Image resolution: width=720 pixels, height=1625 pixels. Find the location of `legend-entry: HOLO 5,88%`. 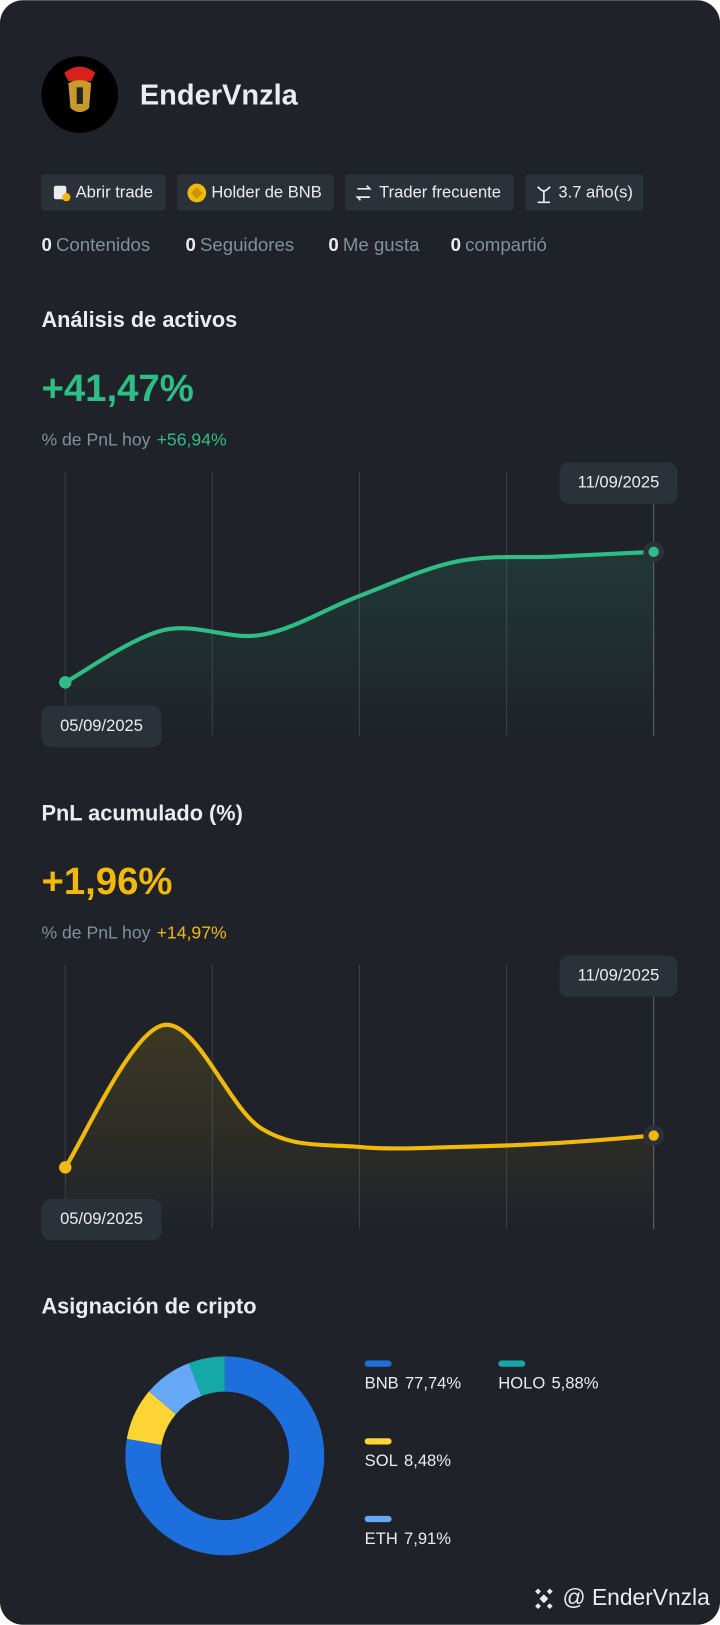

legend-entry: HOLO 5,88% is located at coordinates (548, 1383).